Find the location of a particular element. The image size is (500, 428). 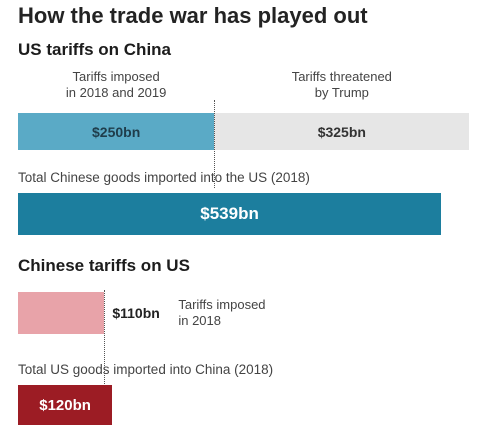

bar-segment-tariffs-imposed: $250bn is located at coordinates (116, 131).